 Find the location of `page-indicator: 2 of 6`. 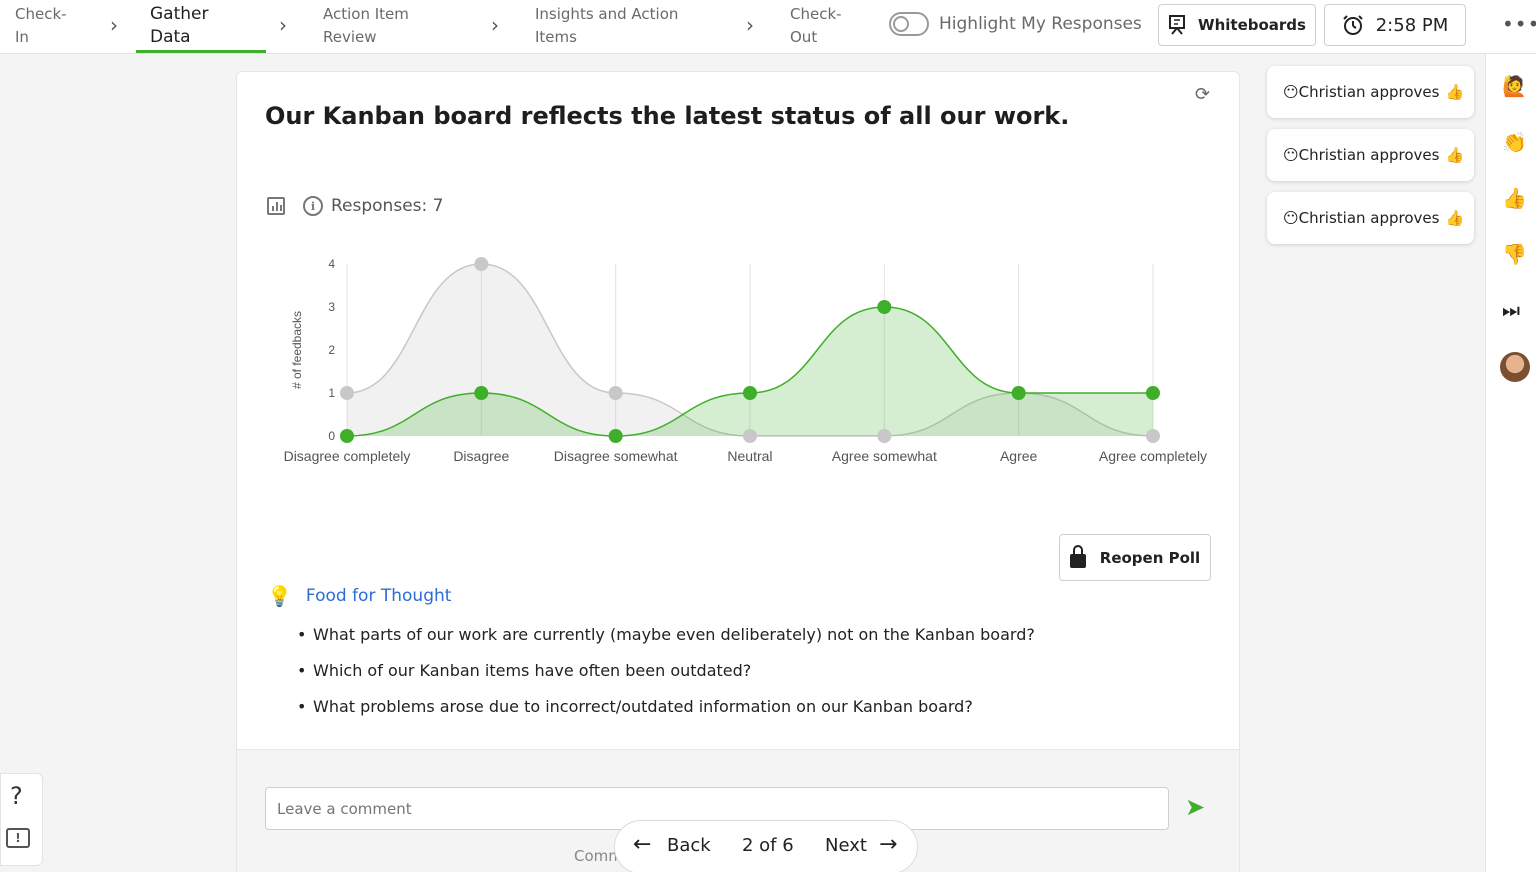

page-indicator: 2 of 6 is located at coordinates (768, 845).